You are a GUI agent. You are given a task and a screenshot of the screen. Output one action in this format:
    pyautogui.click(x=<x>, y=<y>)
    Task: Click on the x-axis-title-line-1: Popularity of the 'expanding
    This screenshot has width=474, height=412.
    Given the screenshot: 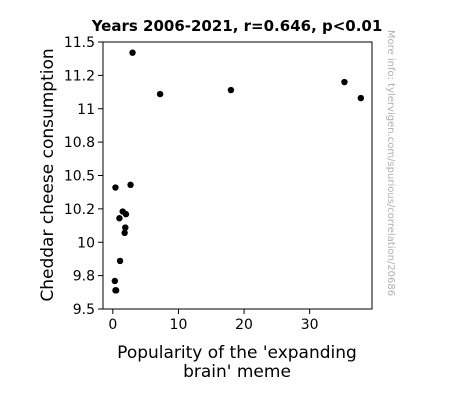 What is the action you would take?
    pyautogui.click(x=237, y=353)
    